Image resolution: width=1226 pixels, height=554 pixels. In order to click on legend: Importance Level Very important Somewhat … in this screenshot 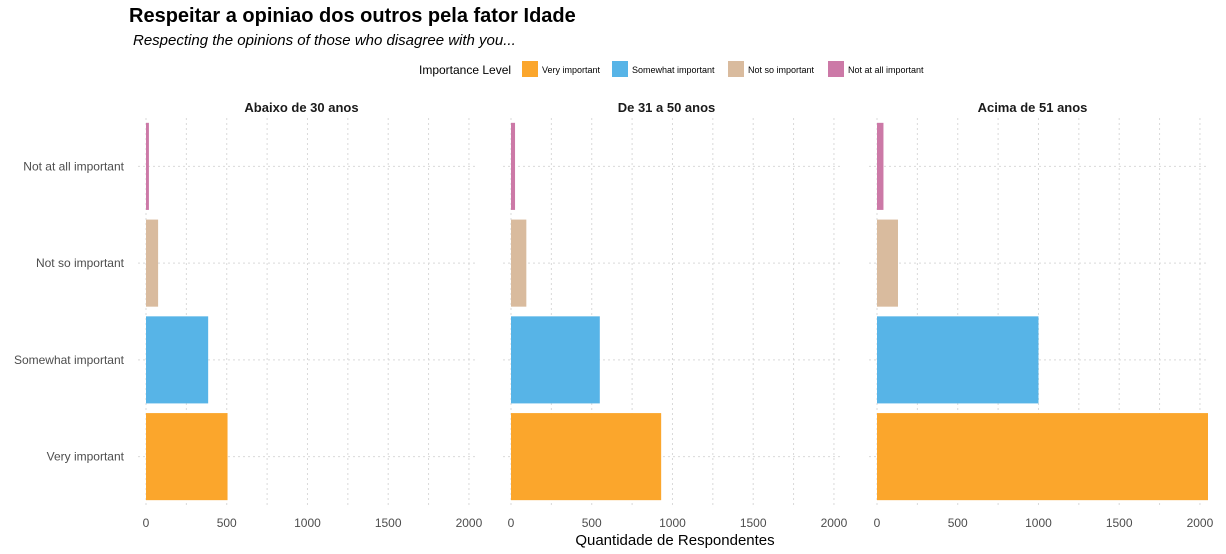, I will do `click(671, 69)`.